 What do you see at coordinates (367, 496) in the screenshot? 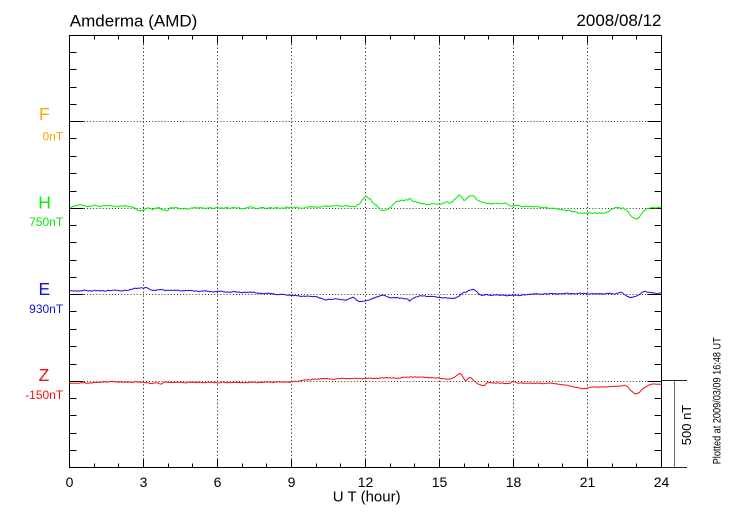
I see `svg-text: U T (hour)` at bounding box center [367, 496].